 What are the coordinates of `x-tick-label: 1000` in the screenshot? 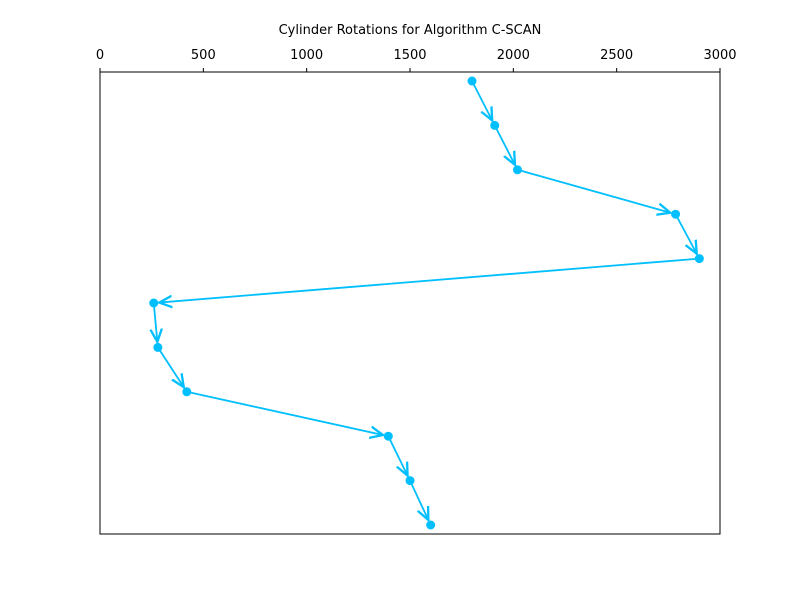 It's located at (306, 55).